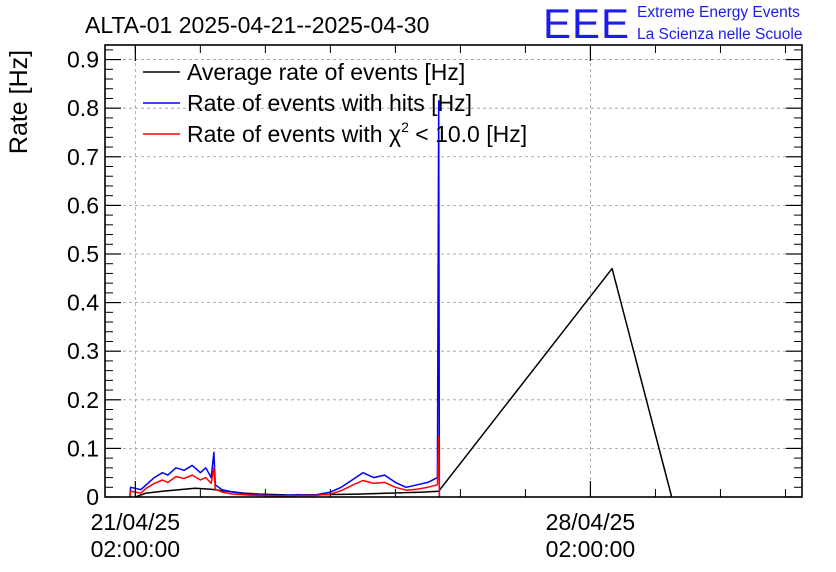  I want to click on logo-line2: La Scienza nelle Scuole, so click(719, 34).